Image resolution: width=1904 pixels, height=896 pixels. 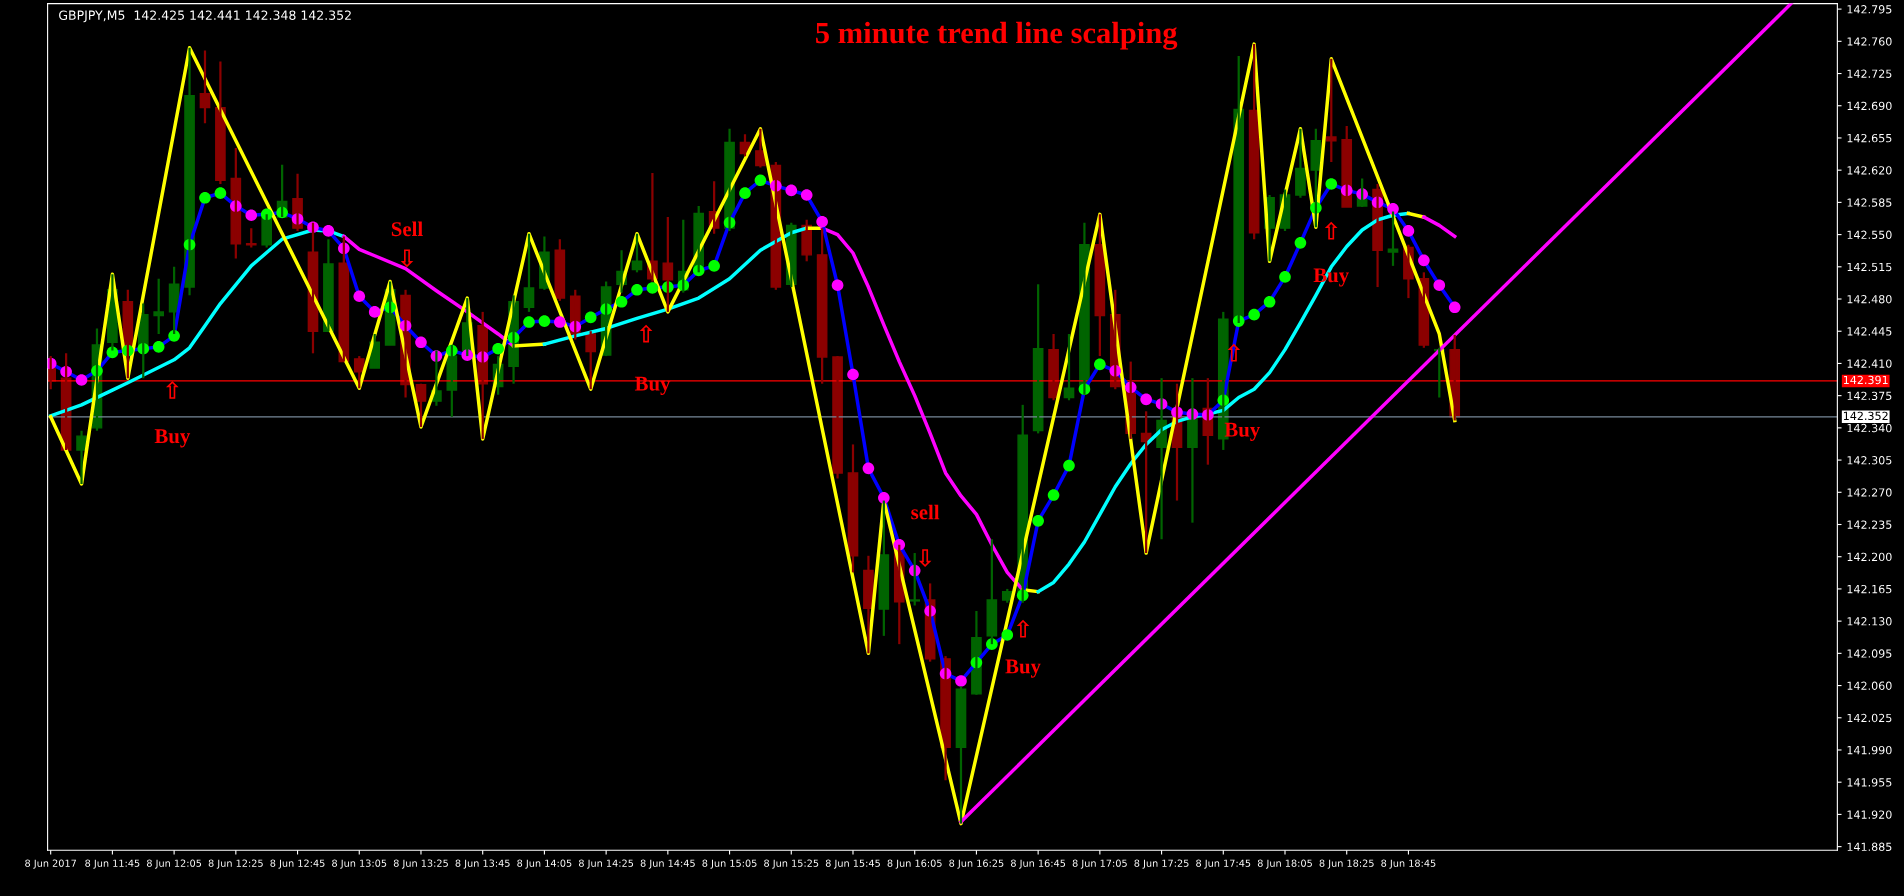 I want to click on x-tick-label: 8 Jun 18:45, so click(x=1408, y=864).